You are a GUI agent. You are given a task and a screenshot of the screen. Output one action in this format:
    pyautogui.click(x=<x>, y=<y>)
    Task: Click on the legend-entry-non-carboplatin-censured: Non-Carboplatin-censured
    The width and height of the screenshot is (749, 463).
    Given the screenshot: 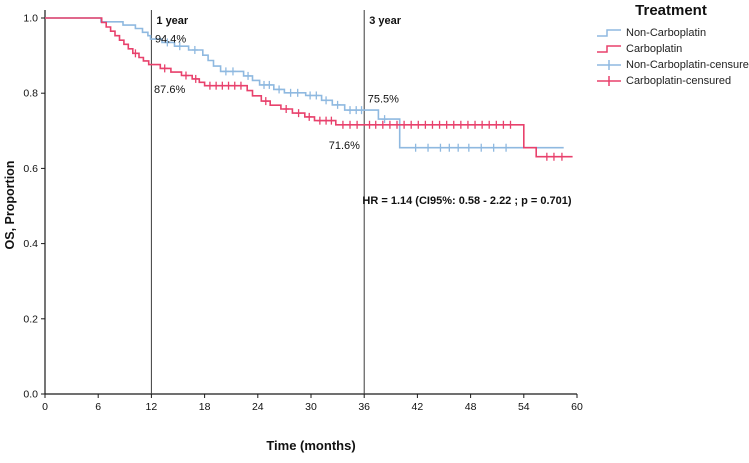 What is the action you would take?
    pyautogui.click(x=672, y=65)
    